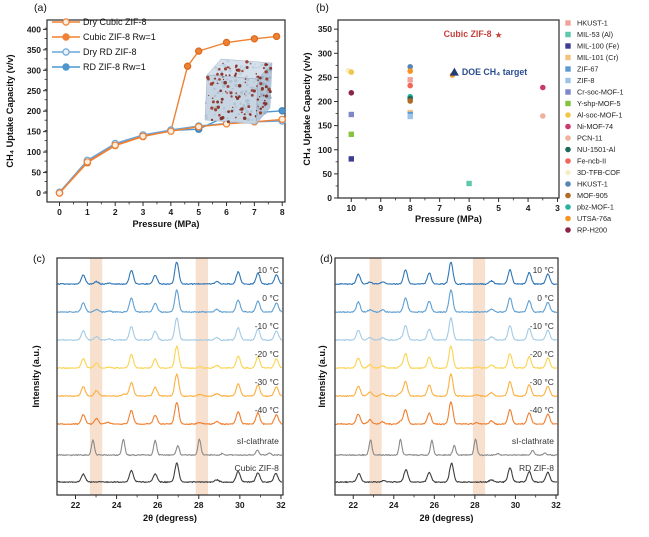 This screenshot has width=649, height=537. What do you see at coordinates (10, 110) in the screenshot?
I see `y-axis-label: CH₄ Uptake Capacity (v/v)` at bounding box center [10, 110].